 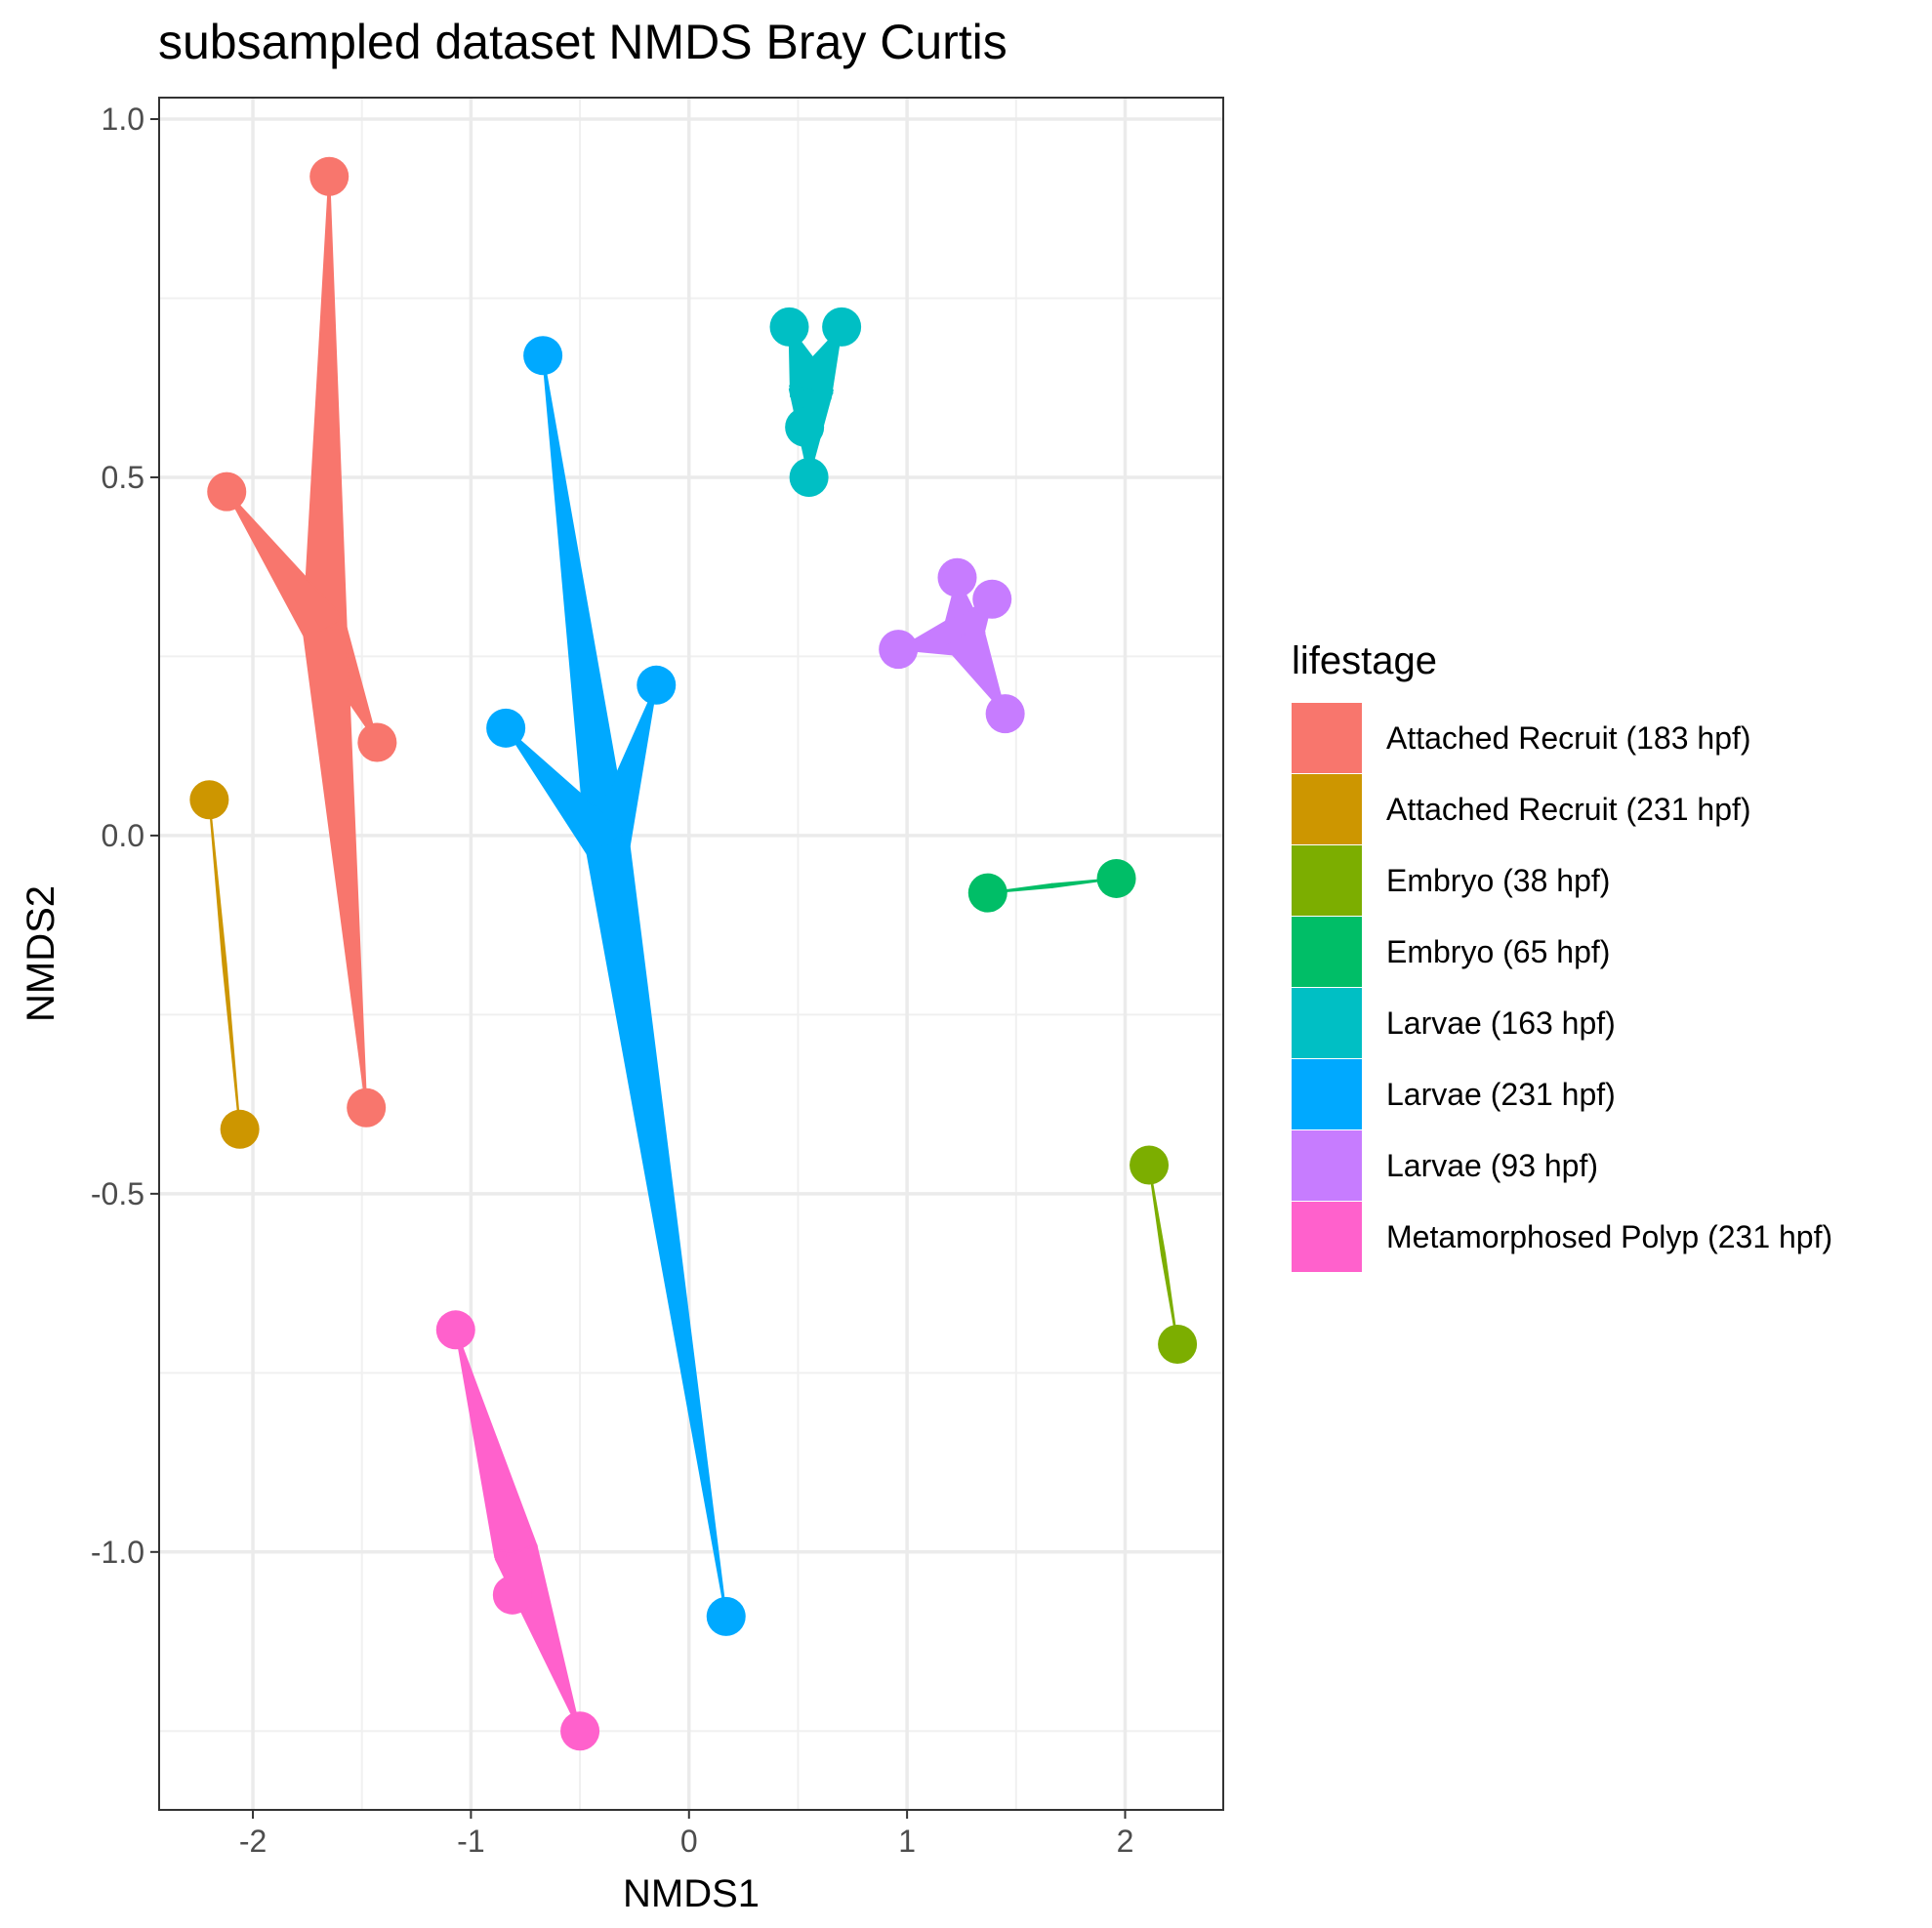 What do you see at coordinates (1568, 738) in the screenshot?
I see `legend-label: Attached Recruit (183 hpf)` at bounding box center [1568, 738].